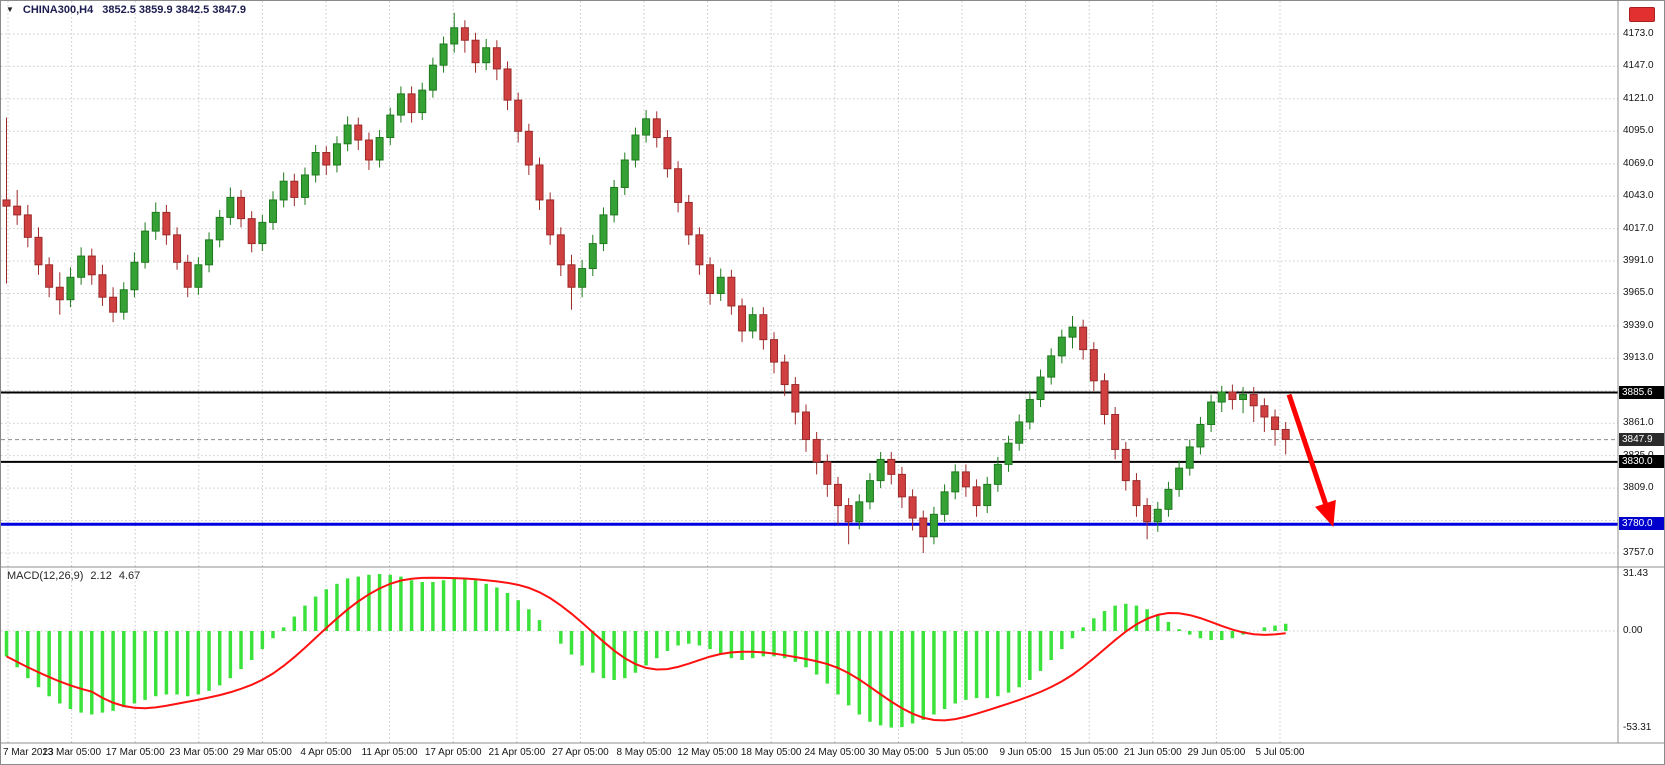  What do you see at coordinates (1638, 261) in the screenshot?
I see `price-tick-label: 3991.0` at bounding box center [1638, 261].